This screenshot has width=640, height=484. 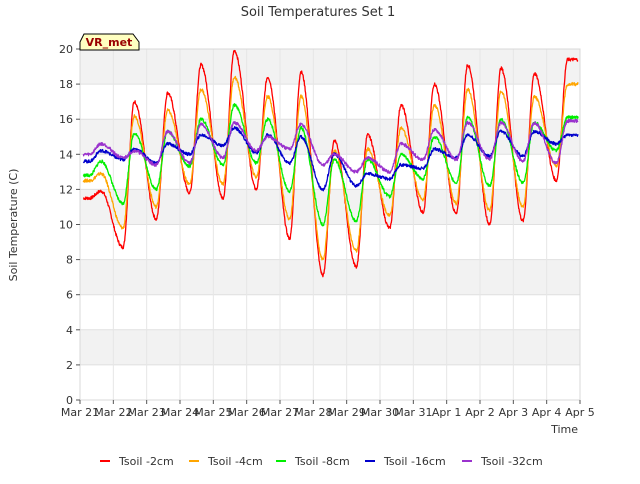 What do you see at coordinates (147, 412) in the screenshot?
I see `x-tick-label: Mar 23` at bounding box center [147, 412].